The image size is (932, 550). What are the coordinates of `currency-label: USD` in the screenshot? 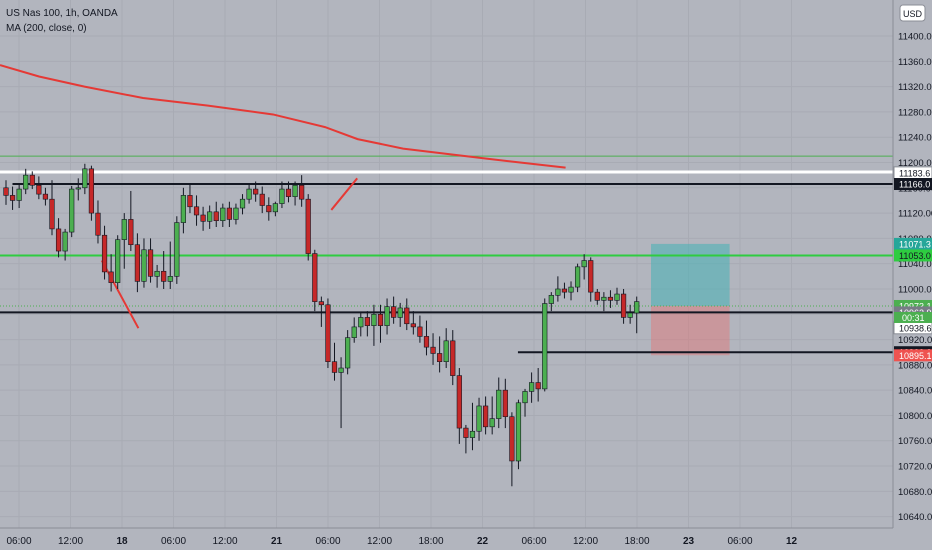 It's located at (913, 14).